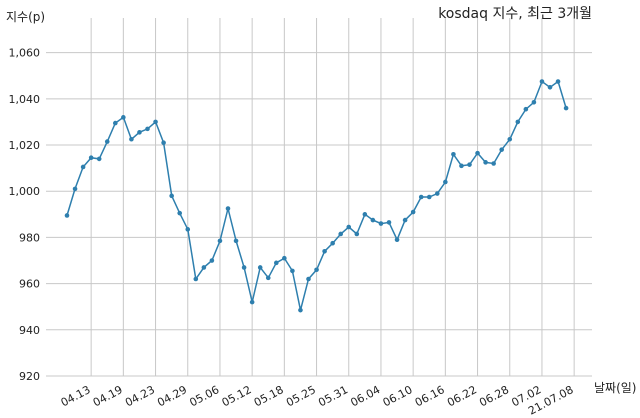  Describe the element at coordinates (430, 396) in the screenshot. I see `x-tick-label: 06.16` at that location.